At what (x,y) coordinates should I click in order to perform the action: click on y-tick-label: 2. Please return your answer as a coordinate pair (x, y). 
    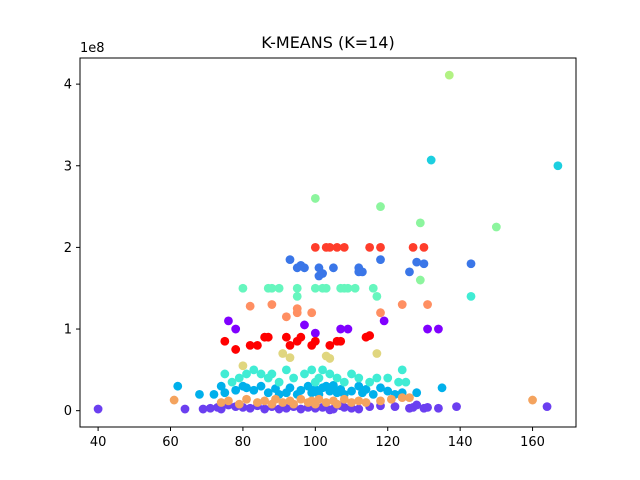
    Looking at the image, I should click on (68, 248).